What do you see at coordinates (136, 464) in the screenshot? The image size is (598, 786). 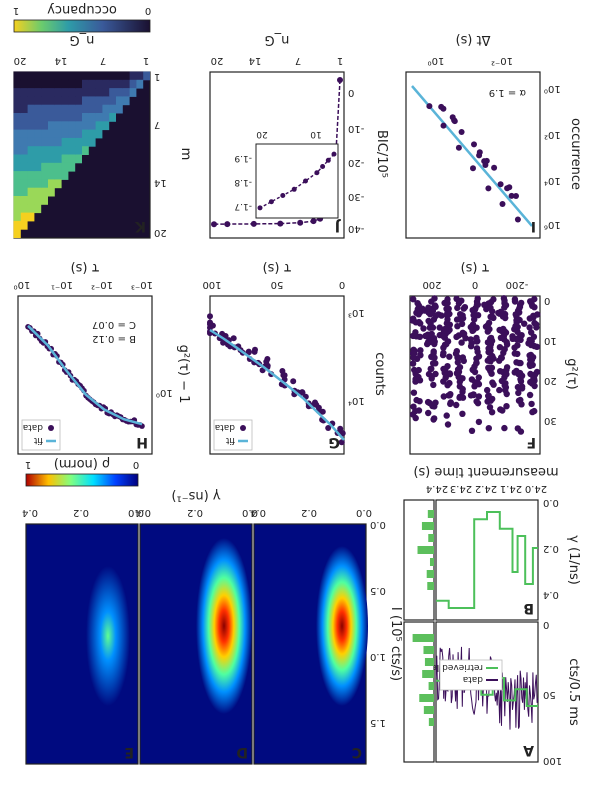 I see `cde-cbar-tick-0: 0` at bounding box center [136, 464].